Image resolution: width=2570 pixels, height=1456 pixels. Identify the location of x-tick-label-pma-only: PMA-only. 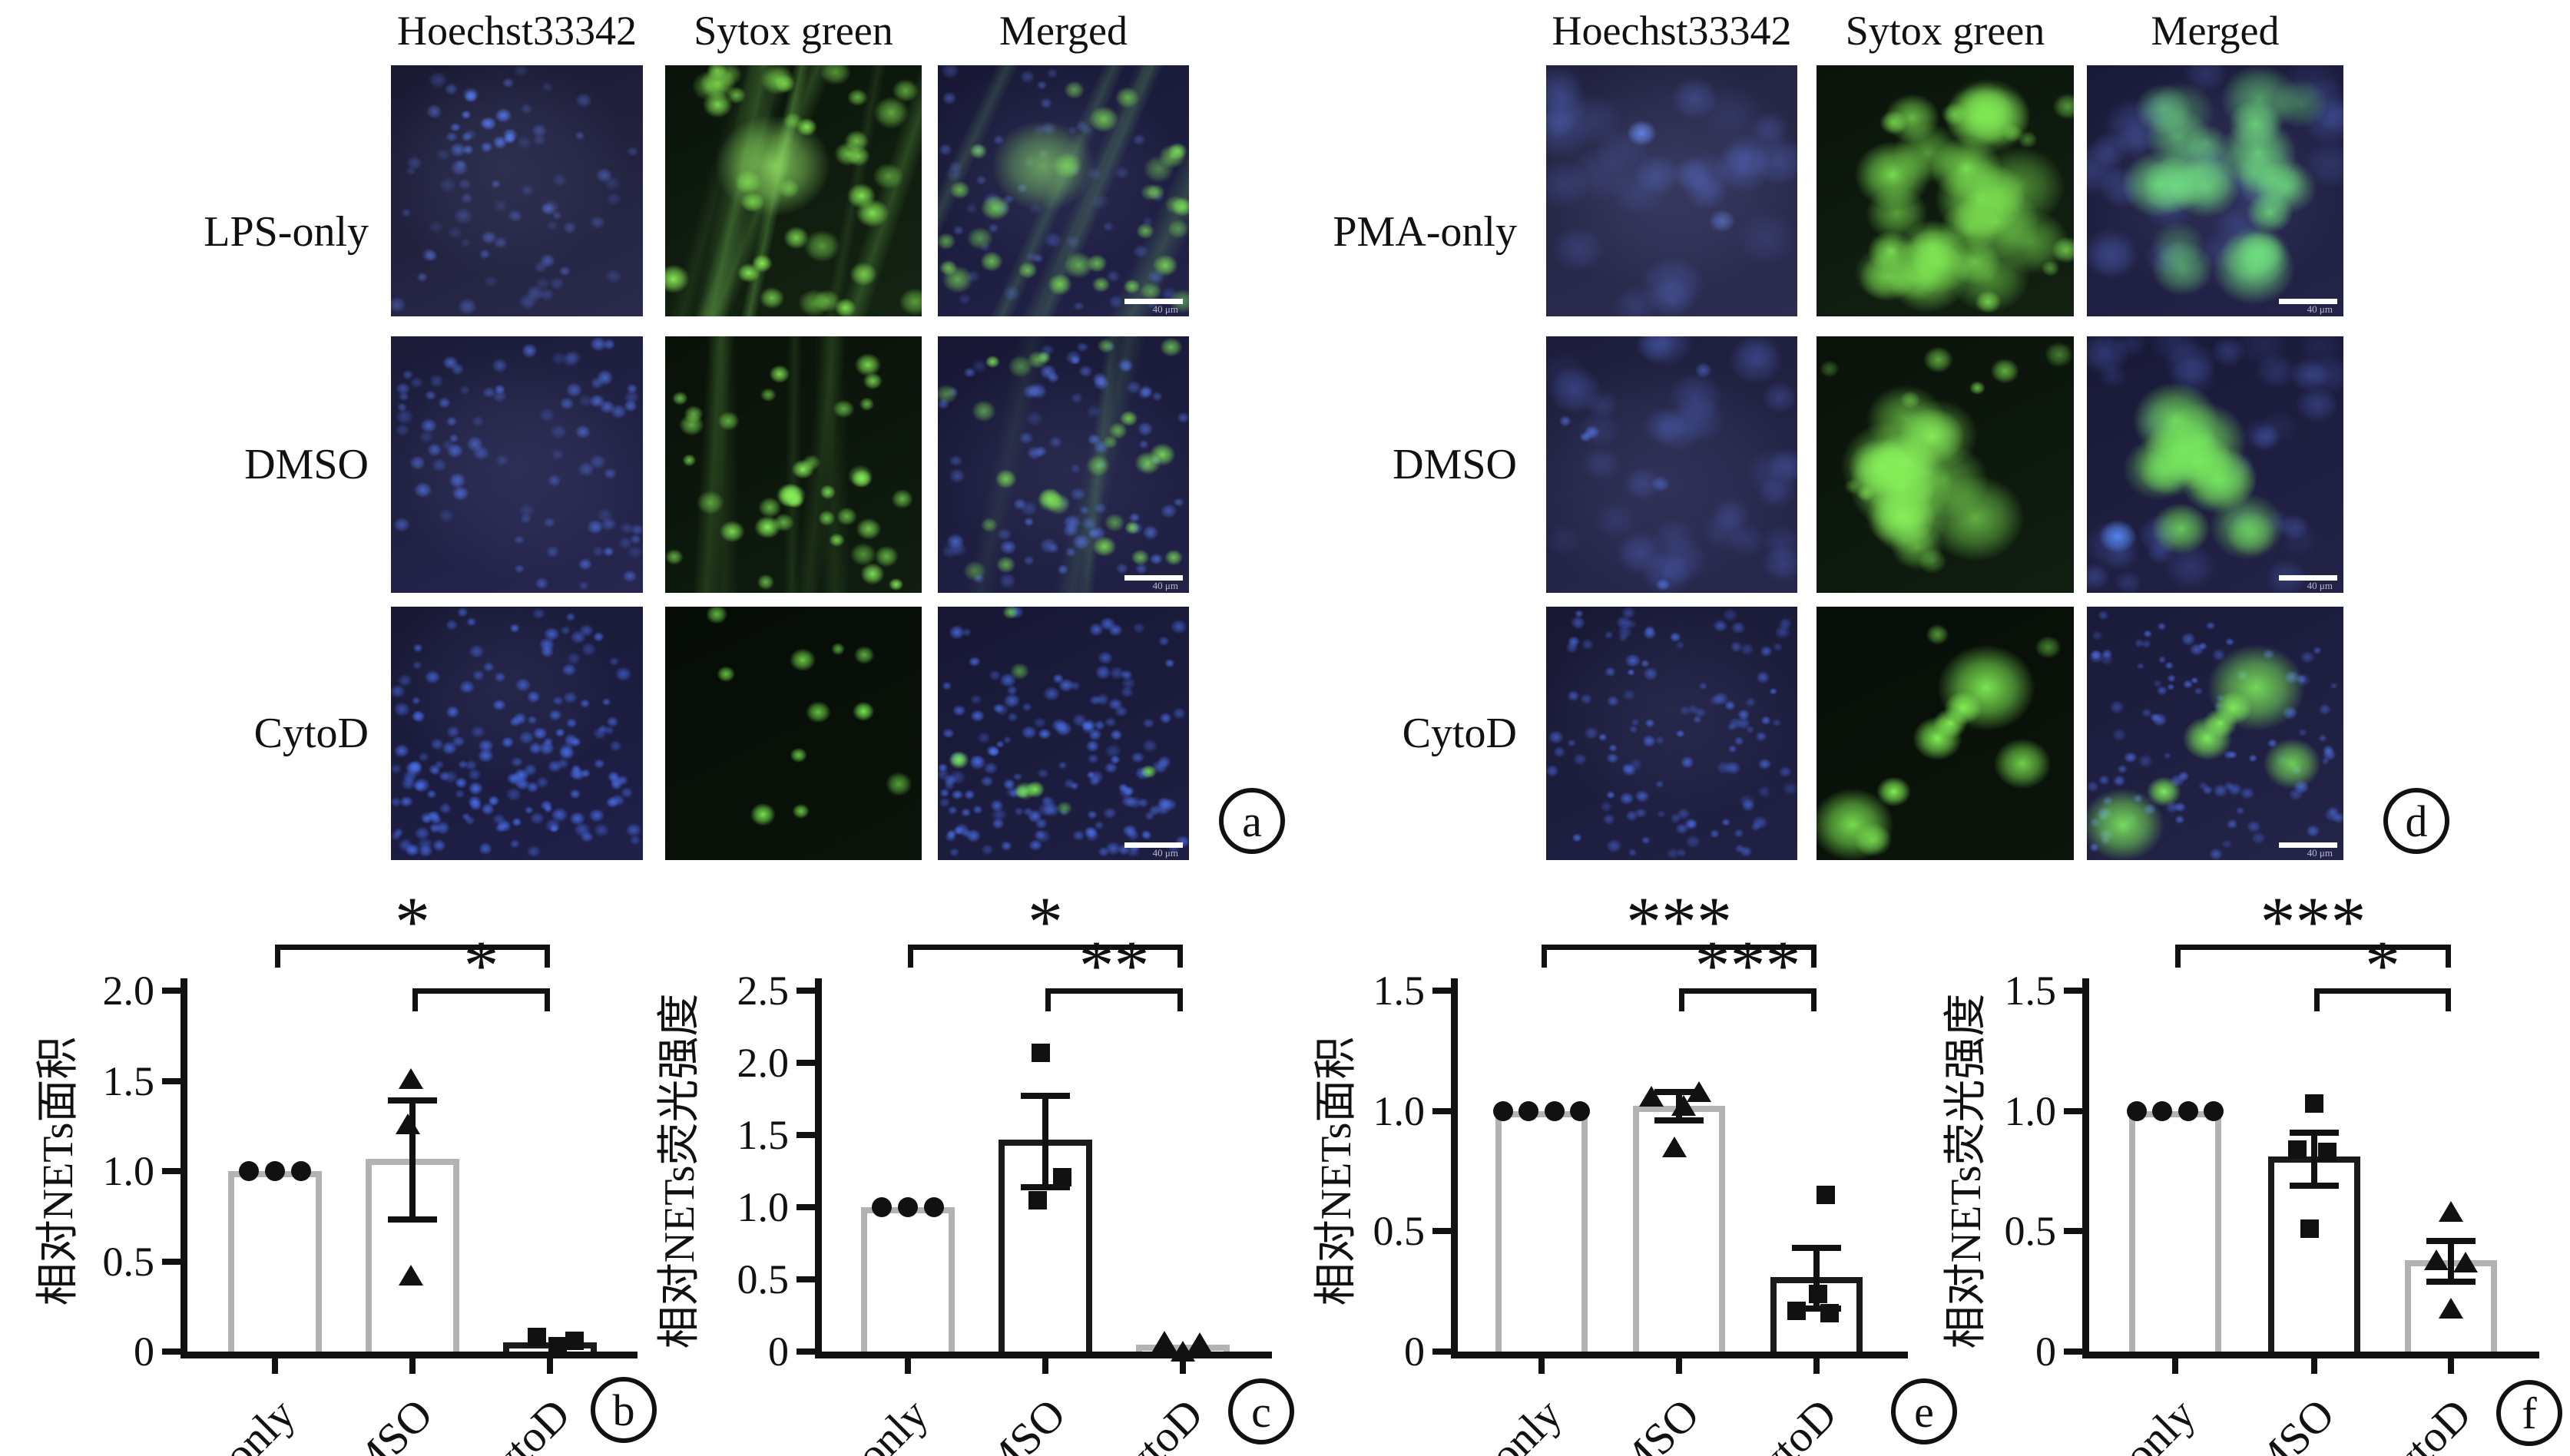
(2105, 1422).